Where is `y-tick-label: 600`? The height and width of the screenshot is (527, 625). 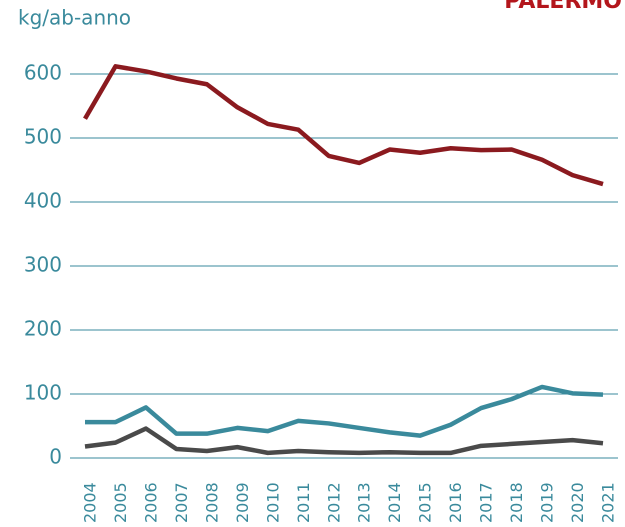 y-tick-label: 600 is located at coordinates (43, 73).